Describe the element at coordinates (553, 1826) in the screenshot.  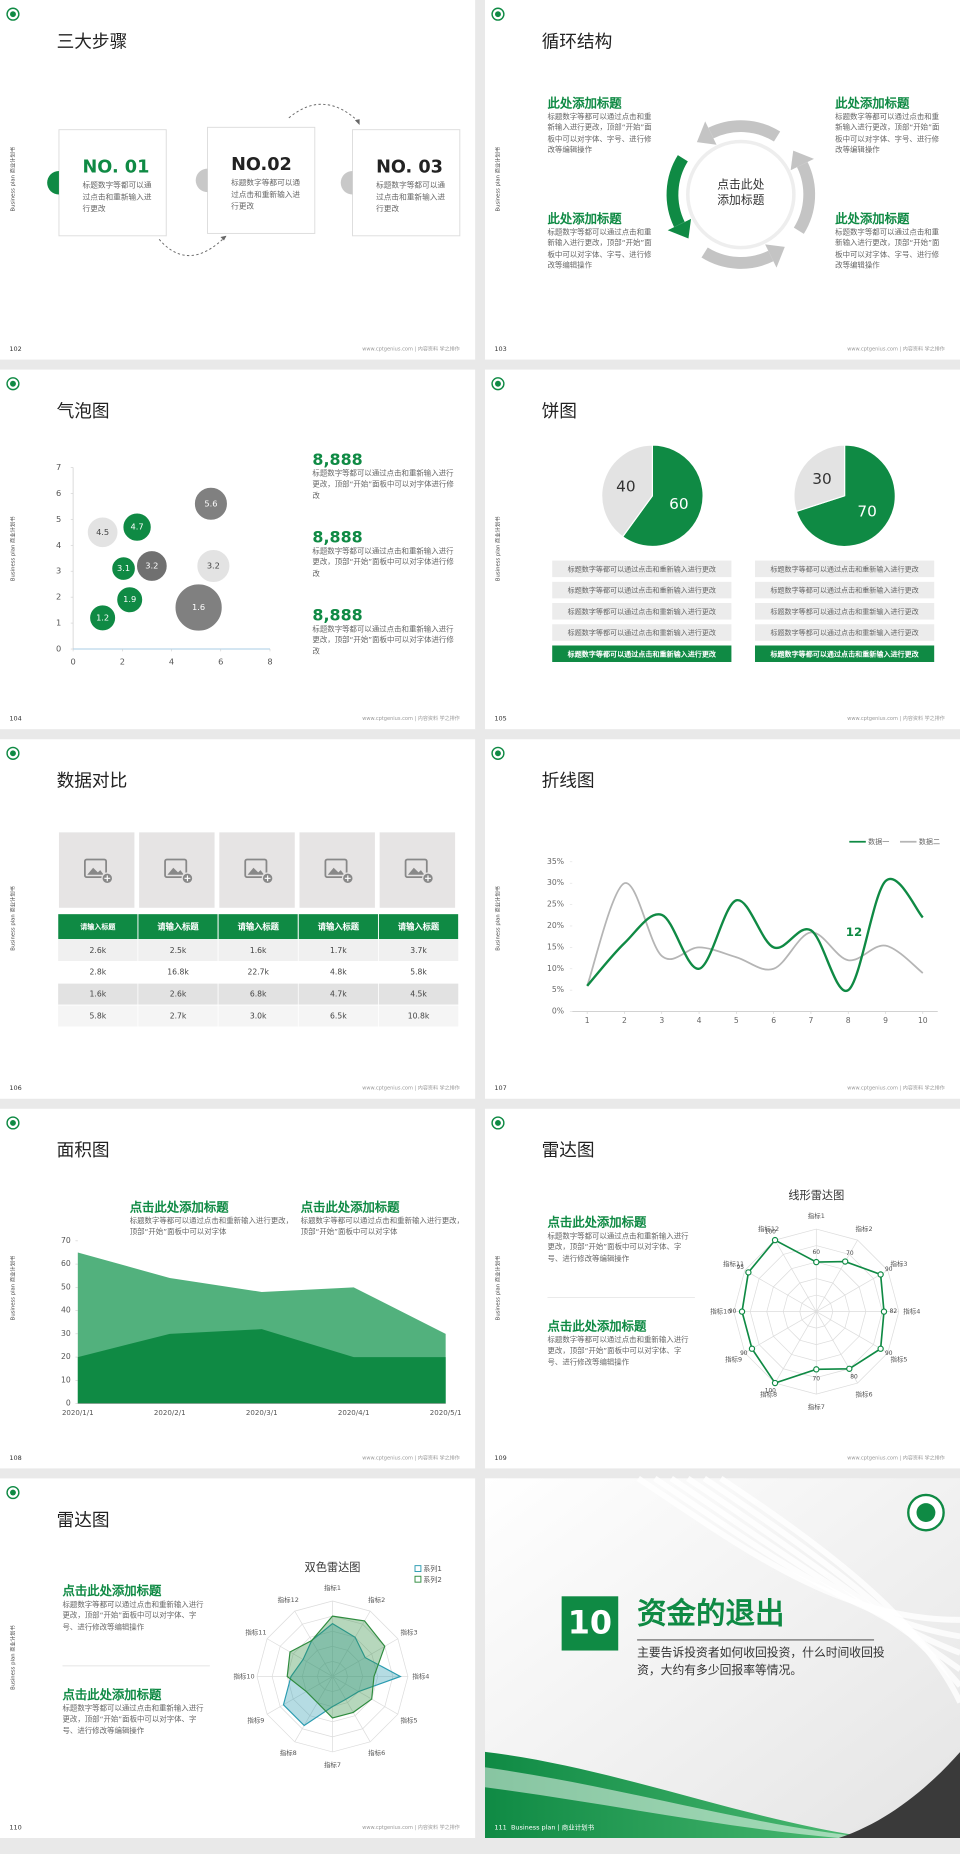
I see `bottom-label: Business plan | 商业计划书` at that location.